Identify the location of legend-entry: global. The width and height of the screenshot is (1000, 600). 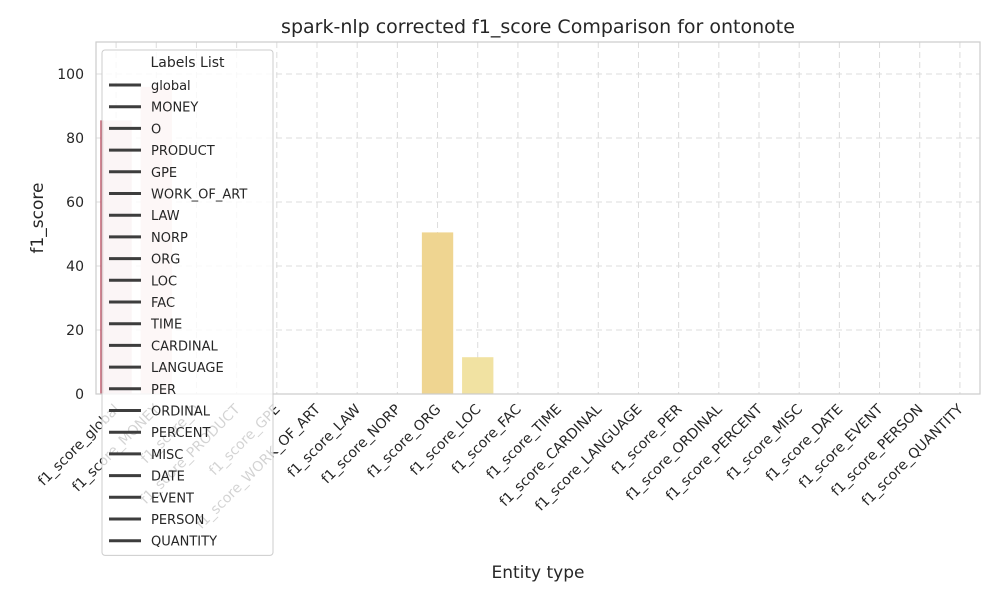
(150, 86).